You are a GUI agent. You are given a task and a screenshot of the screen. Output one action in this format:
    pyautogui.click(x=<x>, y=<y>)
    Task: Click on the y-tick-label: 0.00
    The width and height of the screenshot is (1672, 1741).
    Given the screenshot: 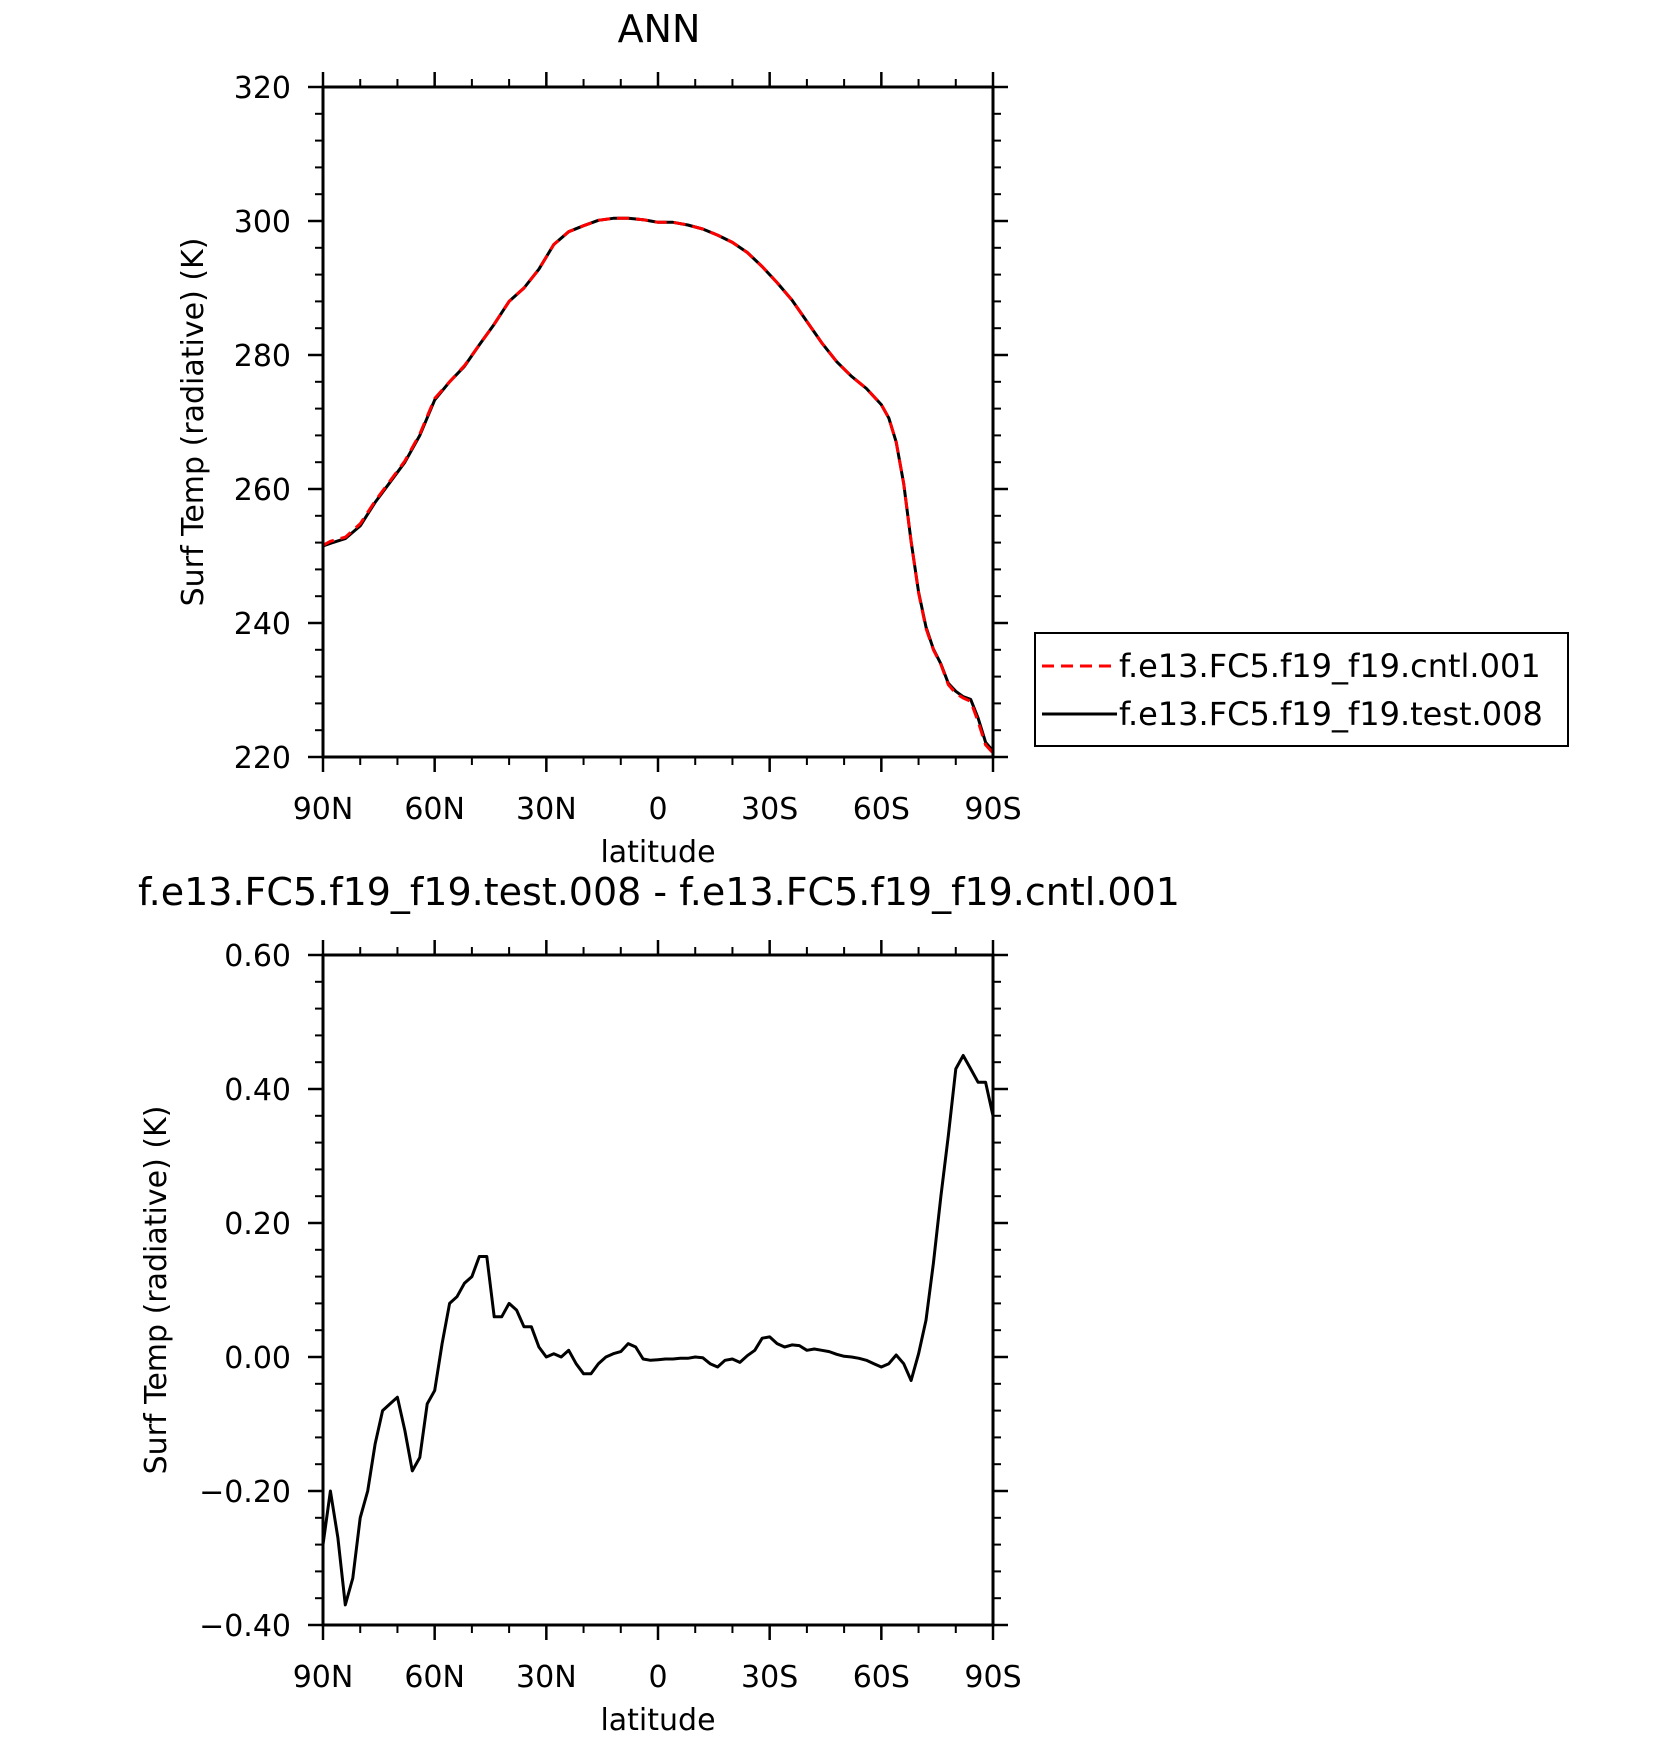 What is the action you would take?
    pyautogui.click(x=257, y=1358)
    